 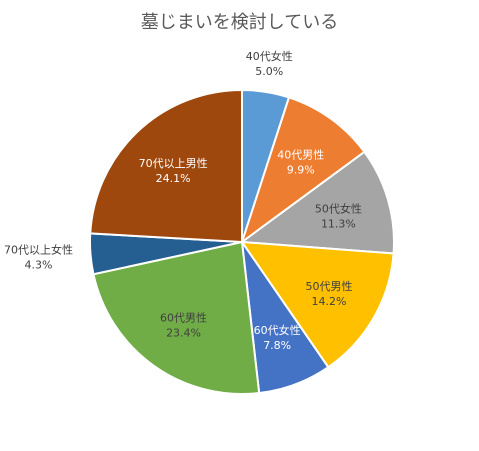 What do you see at coordinates (328, 286) in the screenshot?
I see `slice-category-label: 50代男性` at bounding box center [328, 286].